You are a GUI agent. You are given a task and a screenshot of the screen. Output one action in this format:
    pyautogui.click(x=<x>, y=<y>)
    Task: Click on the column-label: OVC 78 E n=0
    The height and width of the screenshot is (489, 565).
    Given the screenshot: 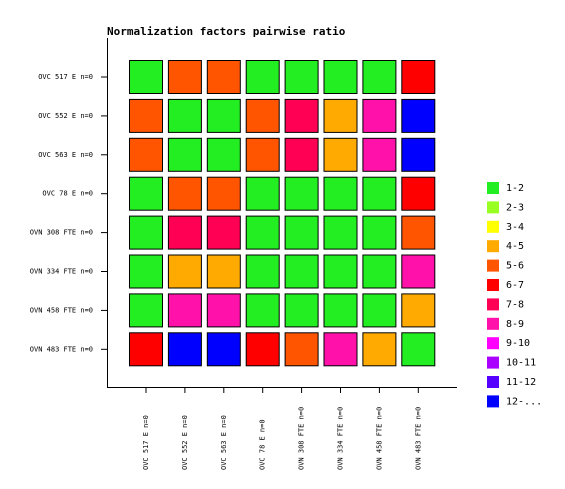 What is the action you would take?
    pyautogui.click(x=263, y=444)
    